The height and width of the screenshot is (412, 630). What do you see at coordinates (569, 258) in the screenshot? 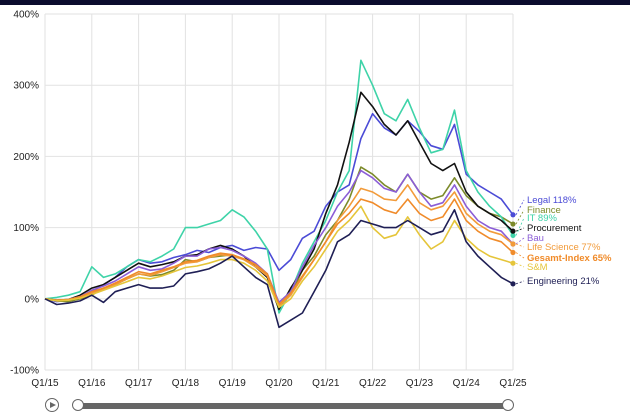
I see `series-end-label: Gesamt-Index 65%` at bounding box center [569, 258].